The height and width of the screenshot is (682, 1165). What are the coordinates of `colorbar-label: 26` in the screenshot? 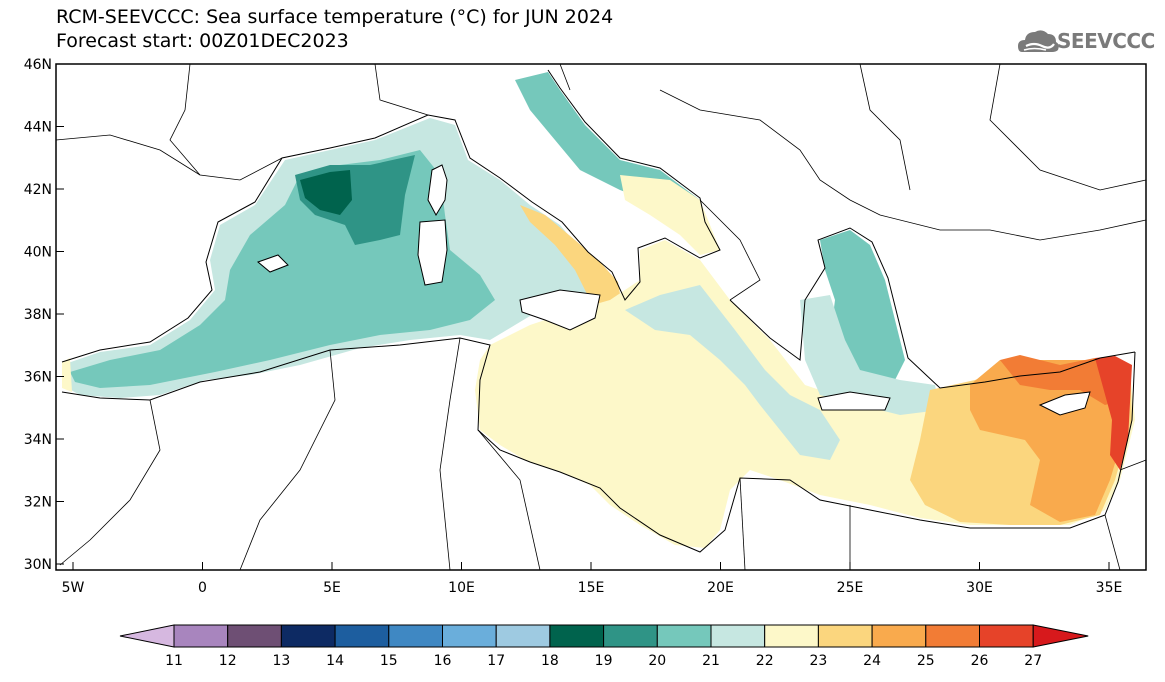 It's located at (980, 661).